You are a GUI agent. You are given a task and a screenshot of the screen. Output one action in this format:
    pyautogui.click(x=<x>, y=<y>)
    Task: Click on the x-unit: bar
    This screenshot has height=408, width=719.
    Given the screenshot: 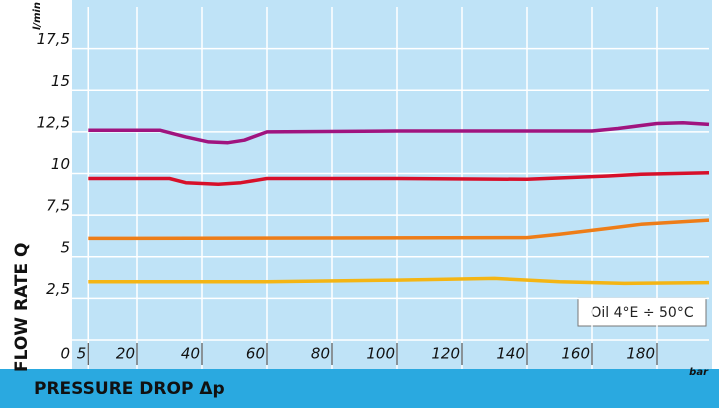 What is the action you would take?
    pyautogui.click(x=699, y=372)
    